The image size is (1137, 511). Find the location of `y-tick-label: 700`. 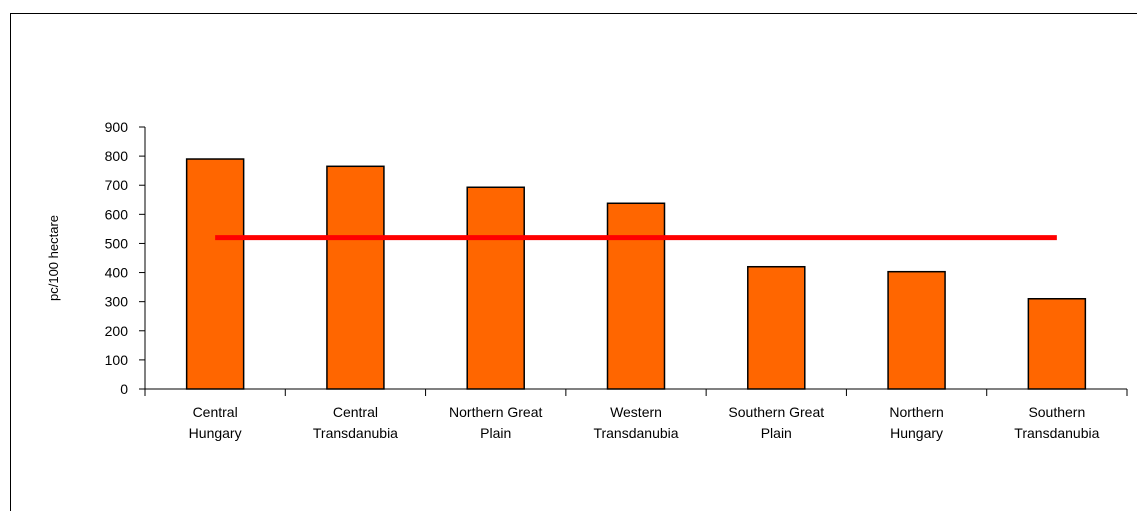

y-tick-label: 700 is located at coordinates (117, 185).